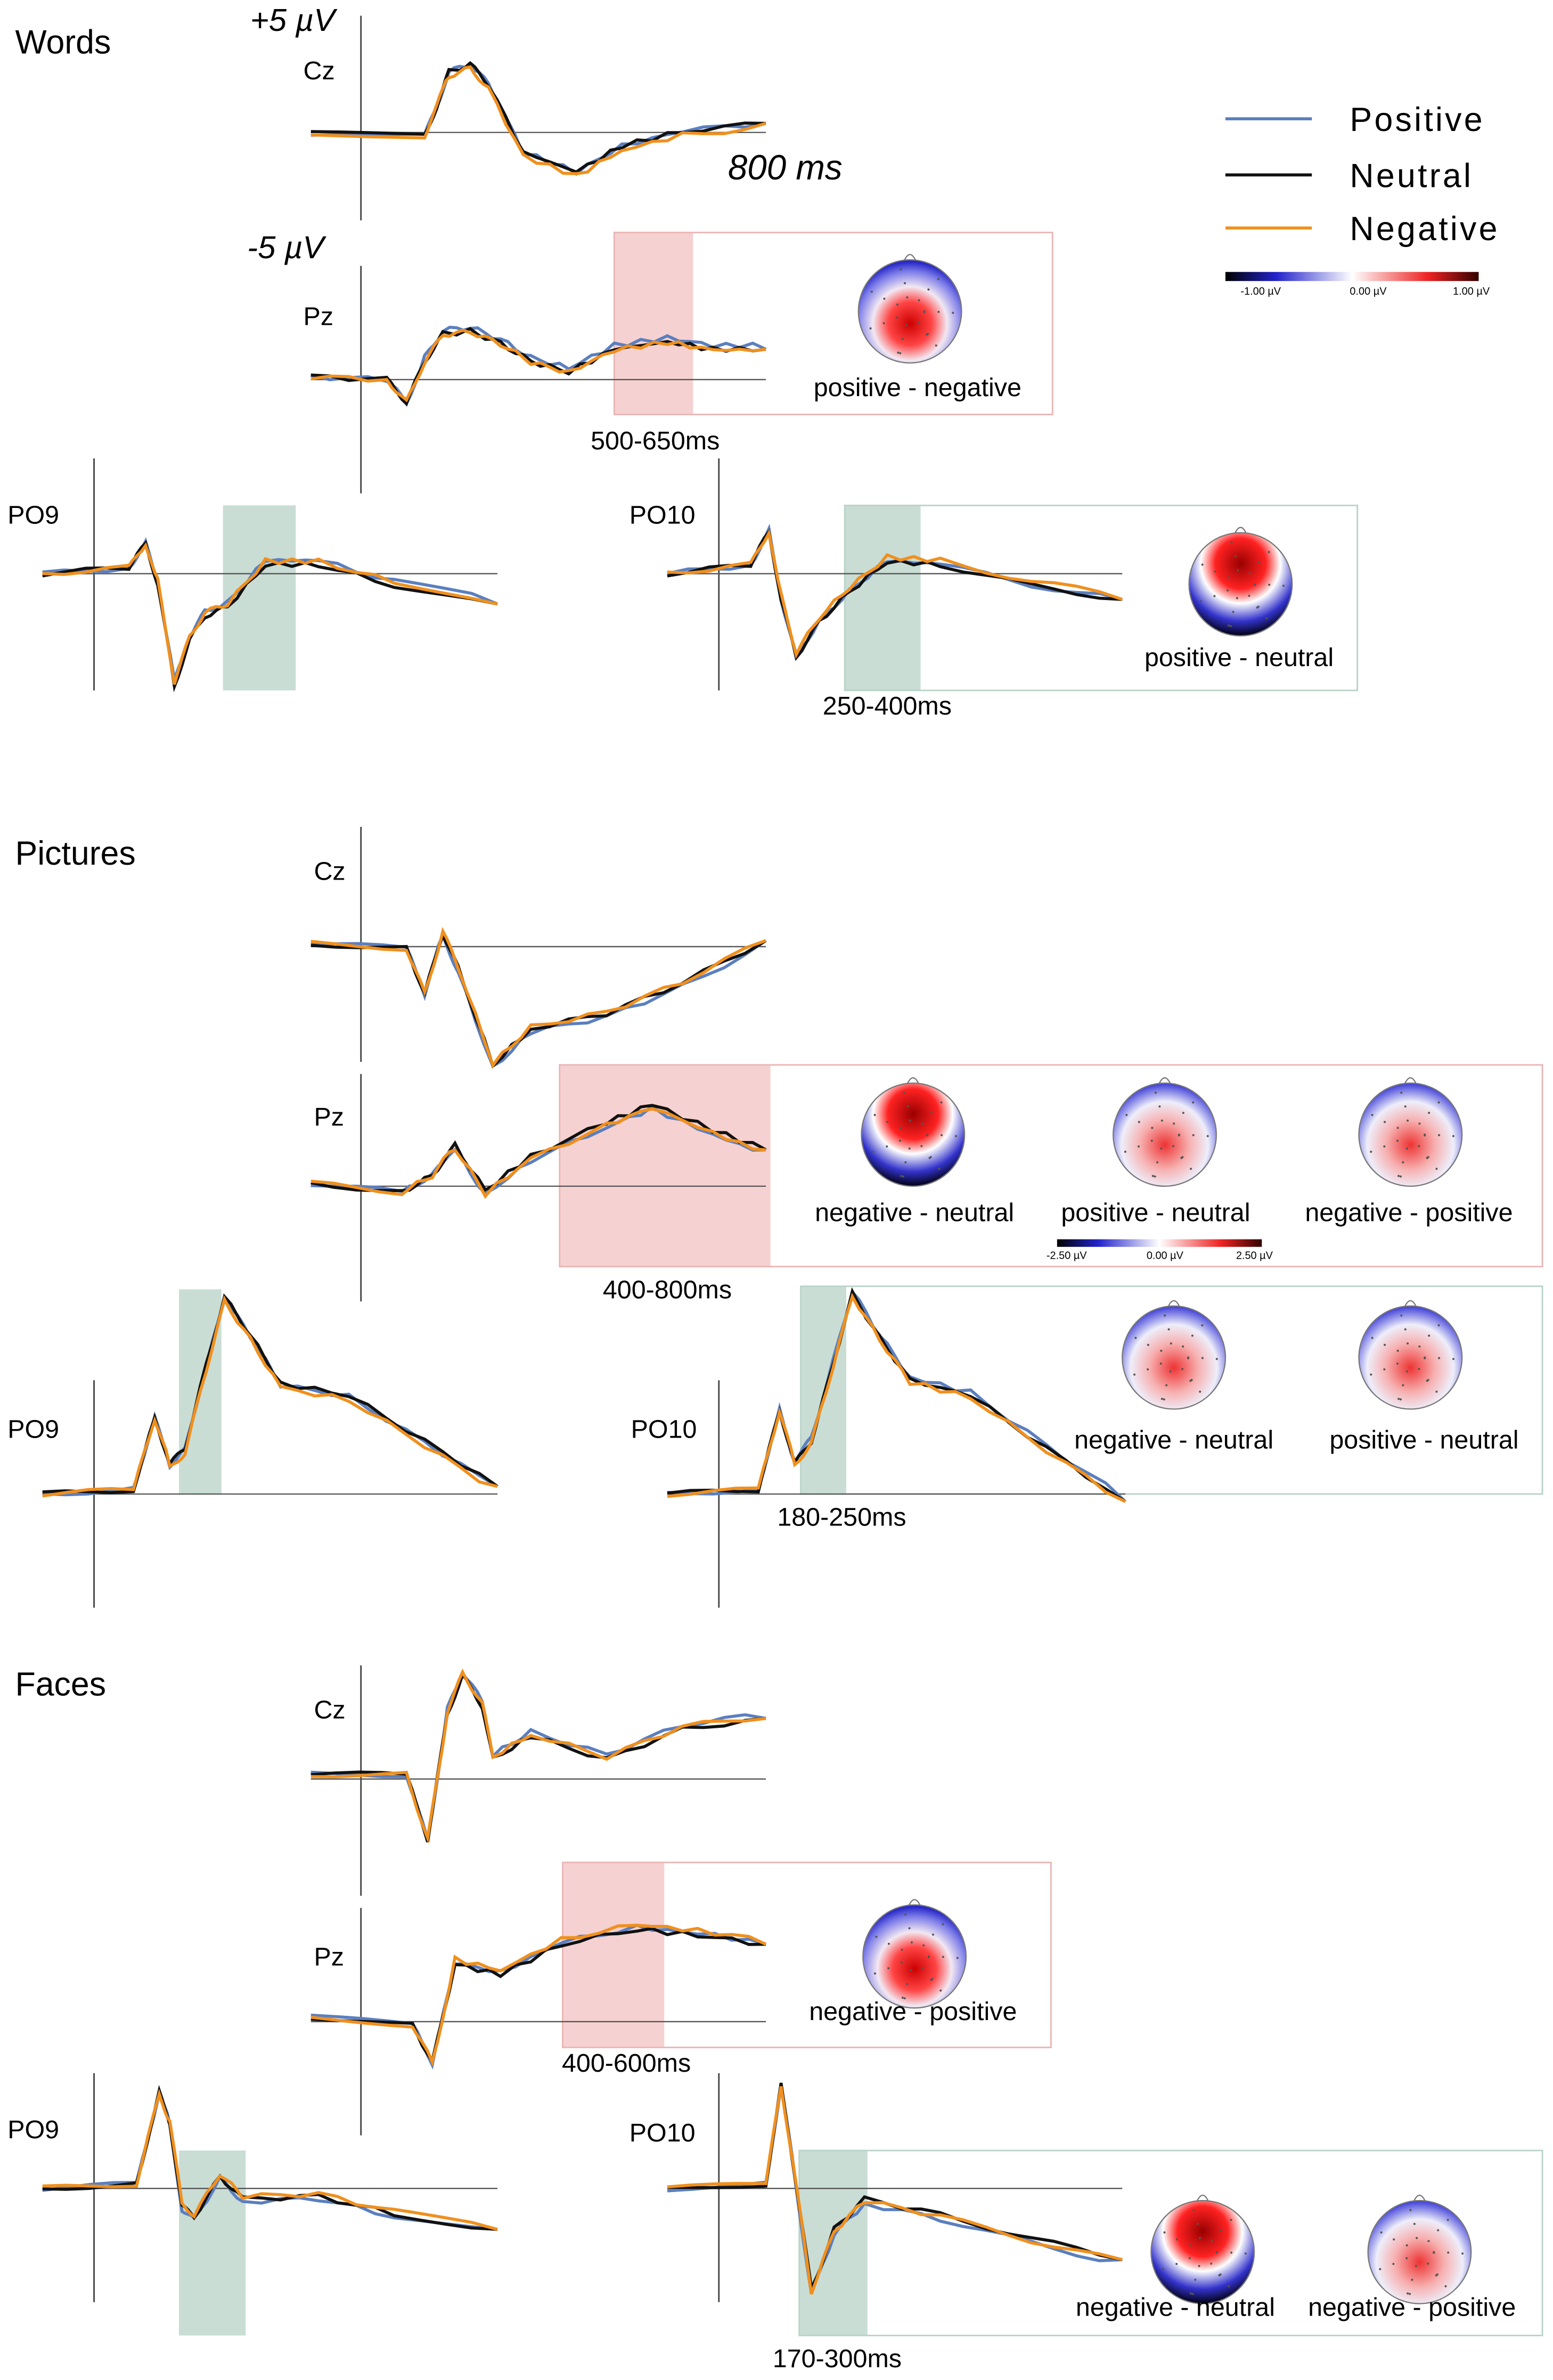  Describe the element at coordinates (329, 871) in the screenshot. I see `electrode-label: Cz` at that location.